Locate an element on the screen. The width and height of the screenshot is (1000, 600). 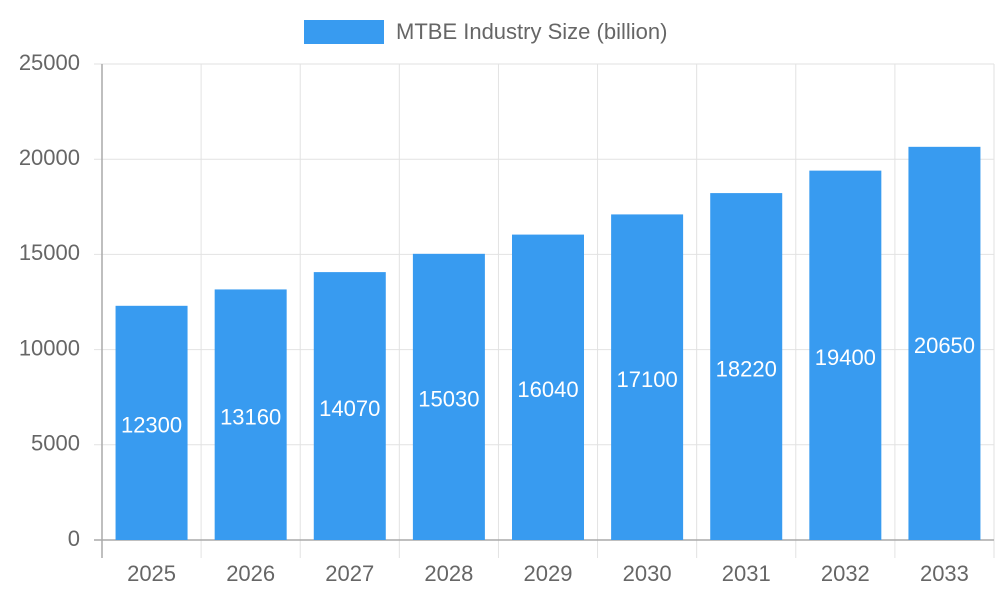
y-tick-label: 10000 is located at coordinates (49, 347).